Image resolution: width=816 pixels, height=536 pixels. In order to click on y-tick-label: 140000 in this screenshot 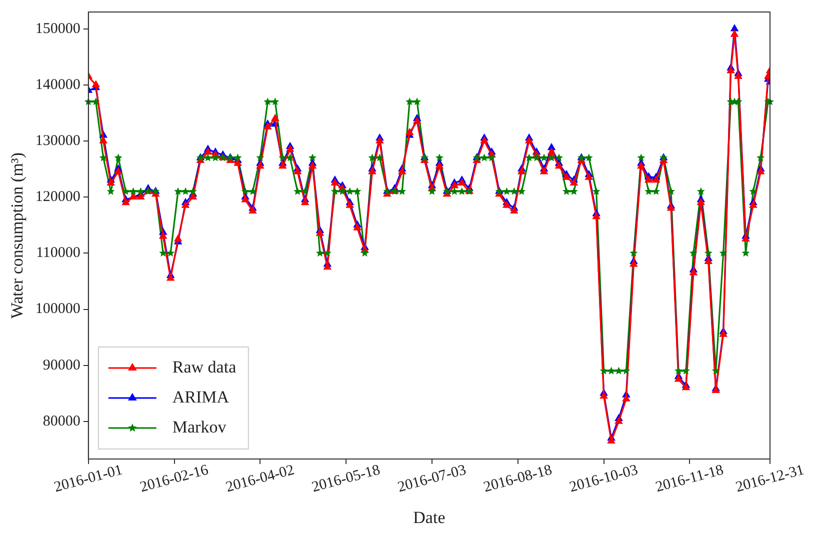, I will do `click(57, 84)`.